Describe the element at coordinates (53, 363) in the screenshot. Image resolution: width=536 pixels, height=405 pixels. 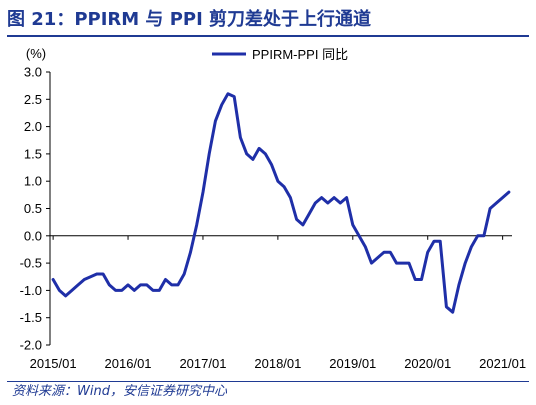
I see `x-tick-label: 2015/01` at that location.